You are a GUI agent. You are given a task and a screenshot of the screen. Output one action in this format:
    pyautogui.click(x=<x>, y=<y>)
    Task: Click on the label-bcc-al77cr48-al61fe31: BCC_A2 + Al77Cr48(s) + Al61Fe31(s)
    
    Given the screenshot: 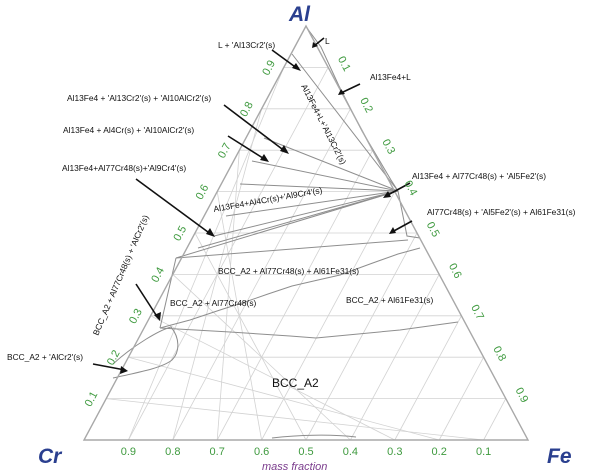 What is the action you would take?
    pyautogui.click(x=288, y=271)
    